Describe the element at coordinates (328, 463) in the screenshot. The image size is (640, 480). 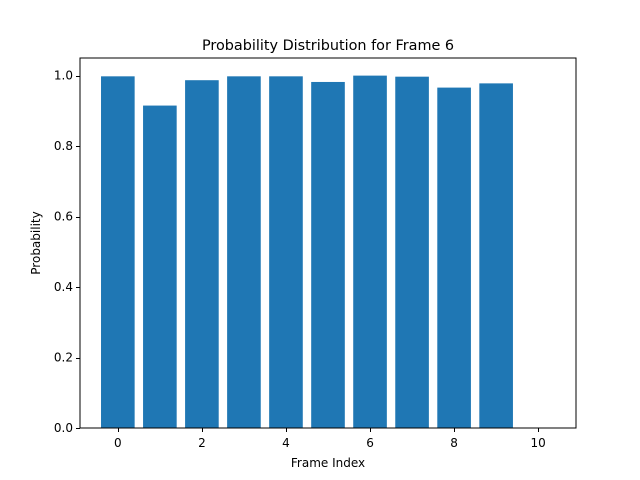
I see `x-axis-label: Frame Index` at that location.